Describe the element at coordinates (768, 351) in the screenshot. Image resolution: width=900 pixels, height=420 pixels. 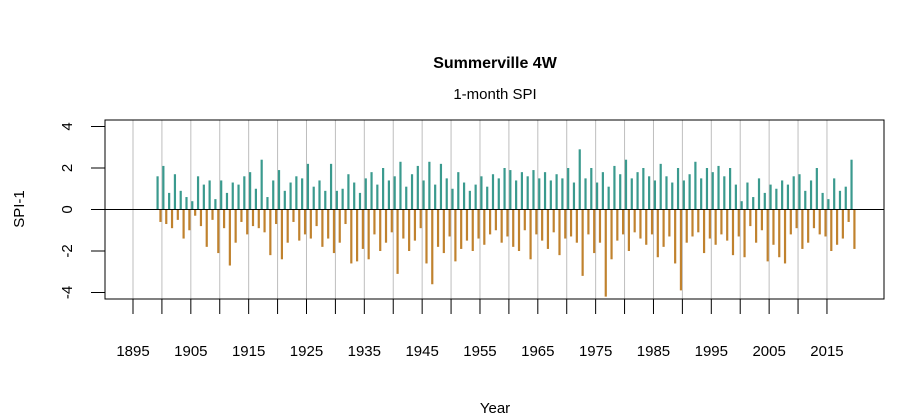
I see `x-tick-label: 2005` at that location.